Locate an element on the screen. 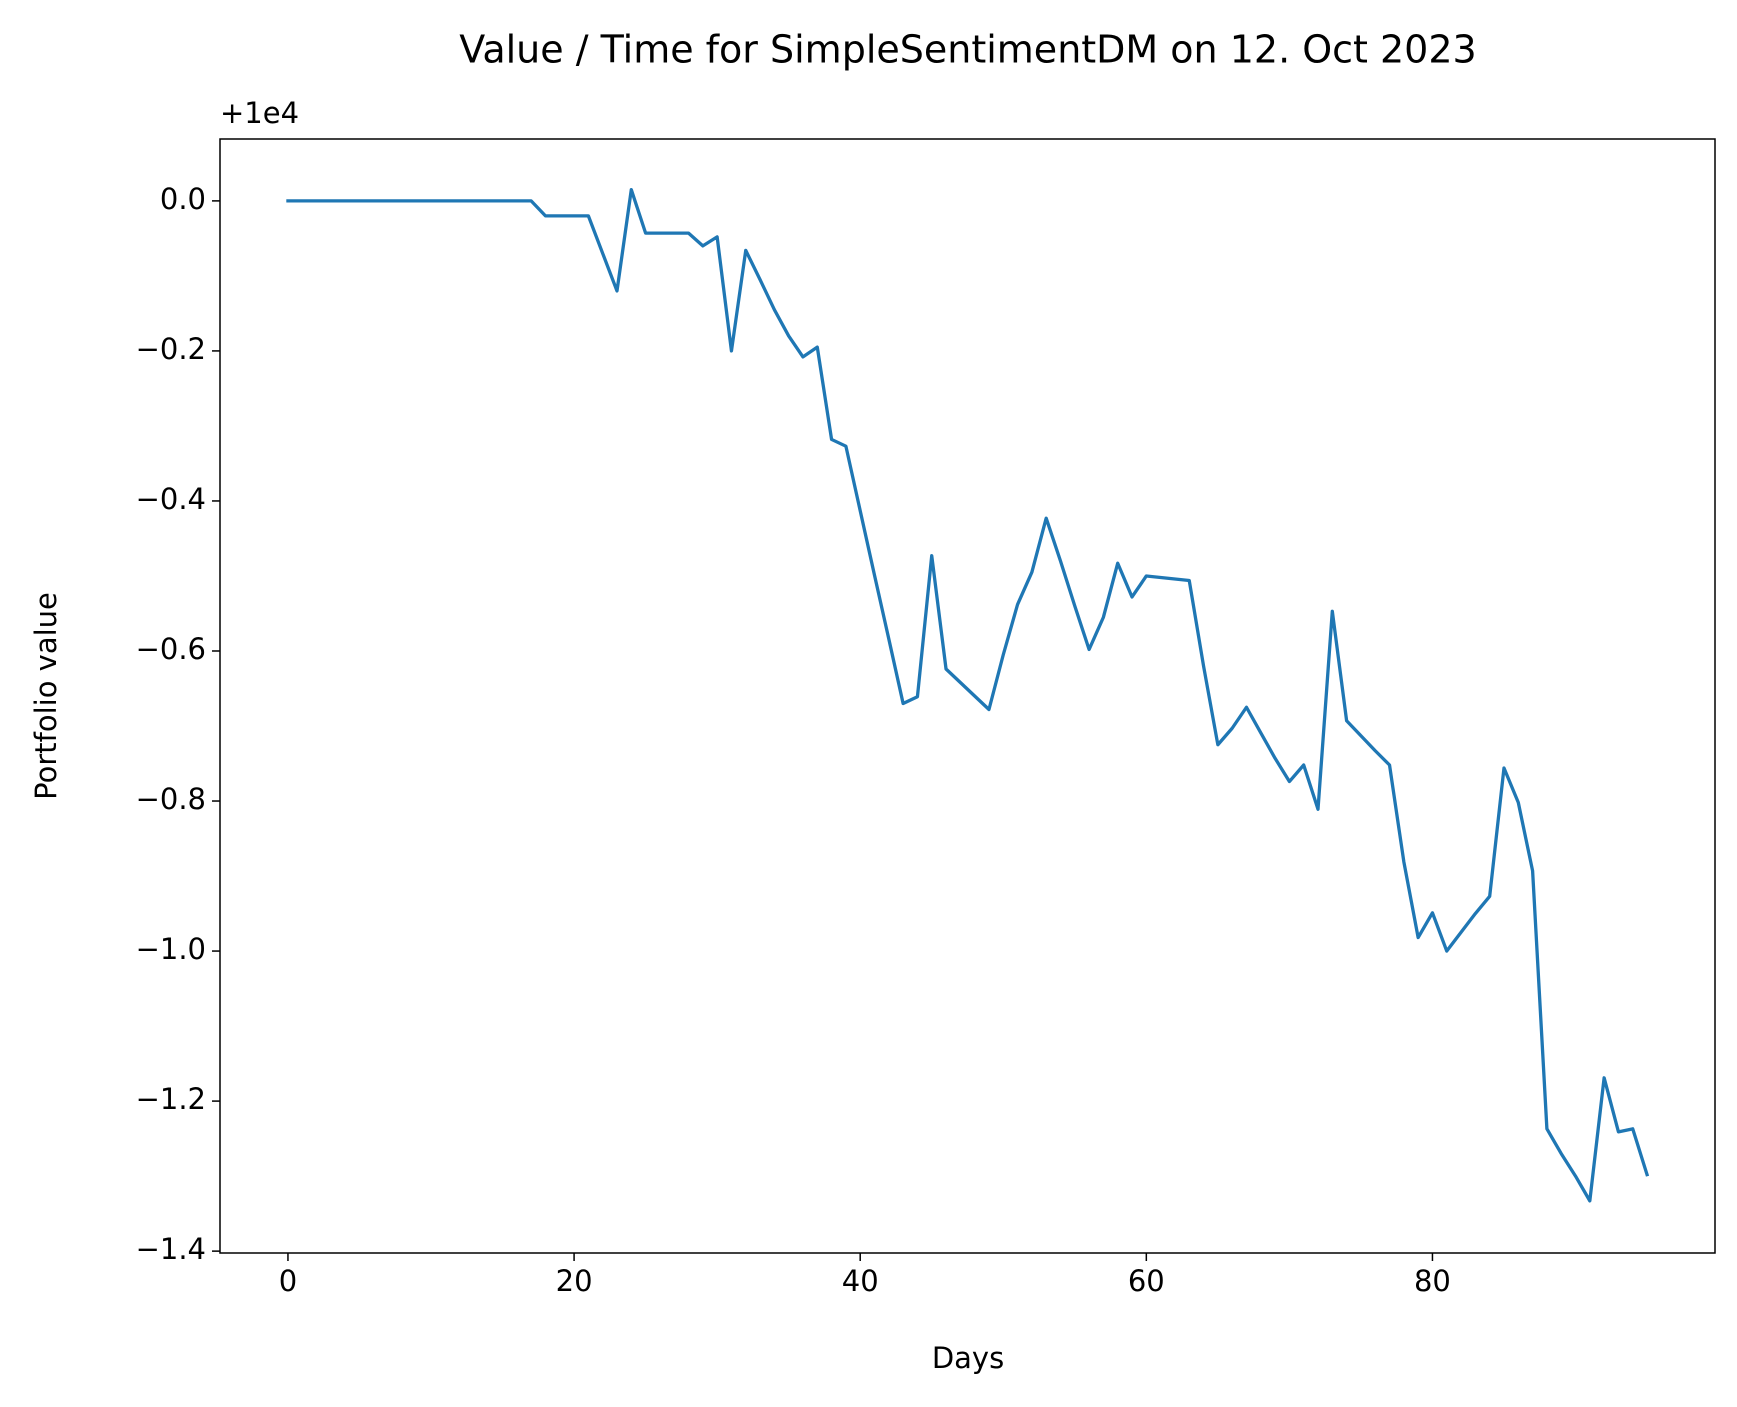  x-tick-label: 60 is located at coordinates (1146, 1281).